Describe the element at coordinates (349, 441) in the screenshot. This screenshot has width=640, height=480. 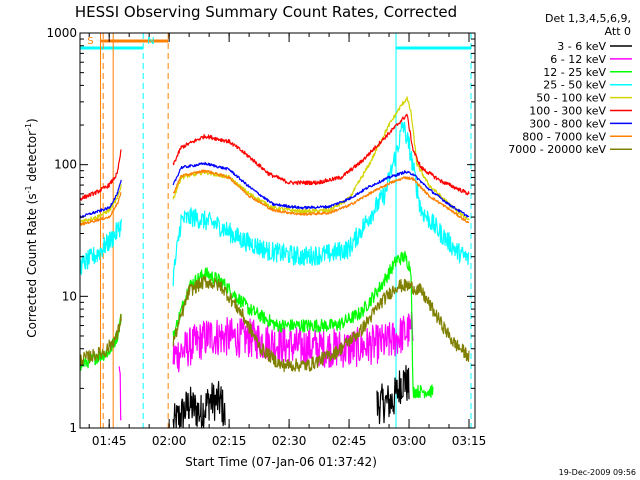
I see `x-tick-label: 02:45` at that location.